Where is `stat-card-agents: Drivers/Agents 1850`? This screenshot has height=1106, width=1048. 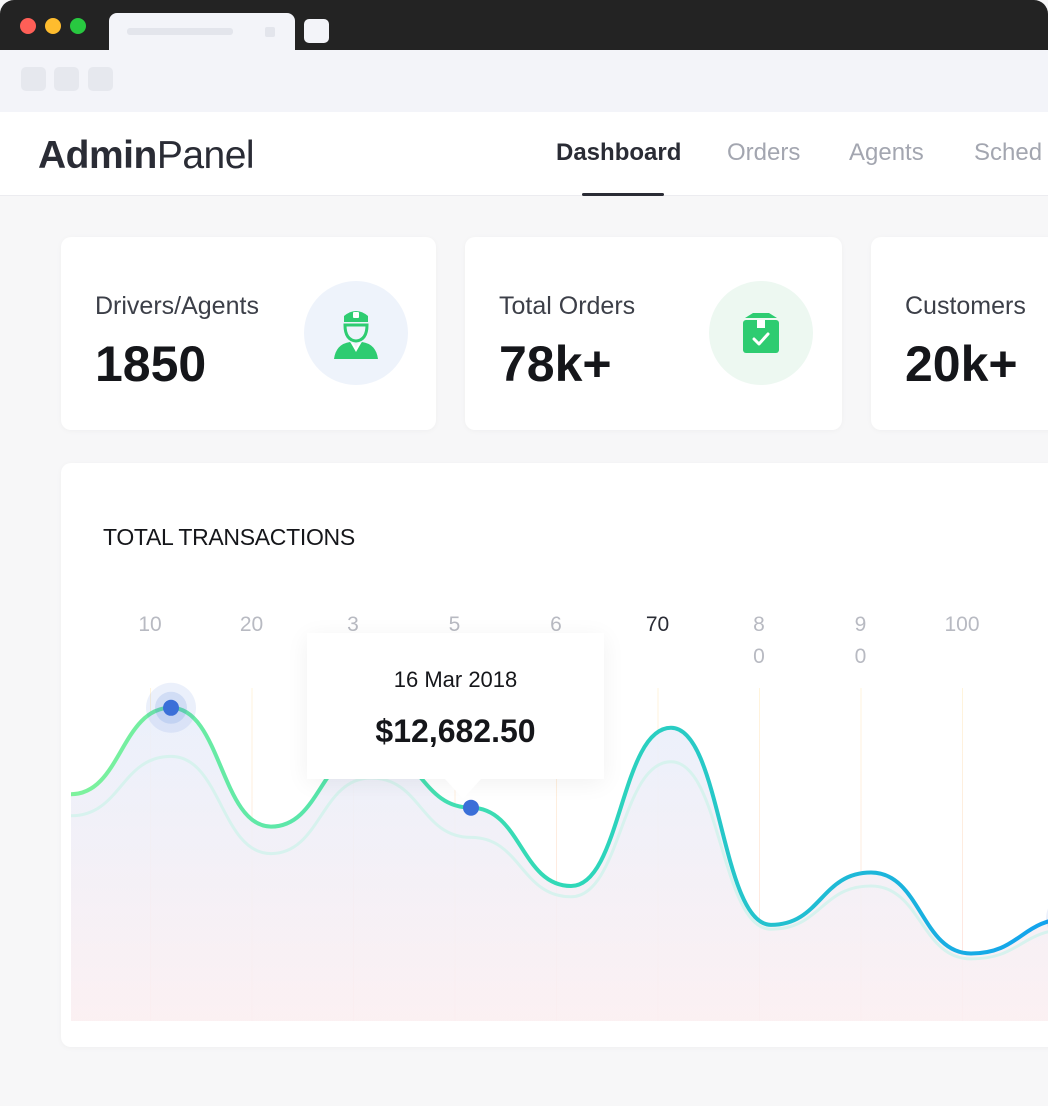
stat-card-agents: Drivers/Agents 1850 is located at coordinates (248, 333).